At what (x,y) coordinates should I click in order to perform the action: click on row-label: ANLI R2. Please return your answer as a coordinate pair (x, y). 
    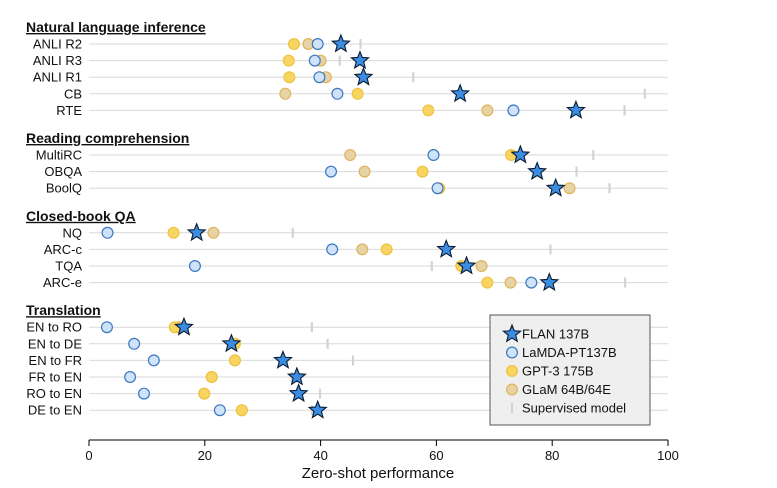
    Looking at the image, I should click on (57, 44).